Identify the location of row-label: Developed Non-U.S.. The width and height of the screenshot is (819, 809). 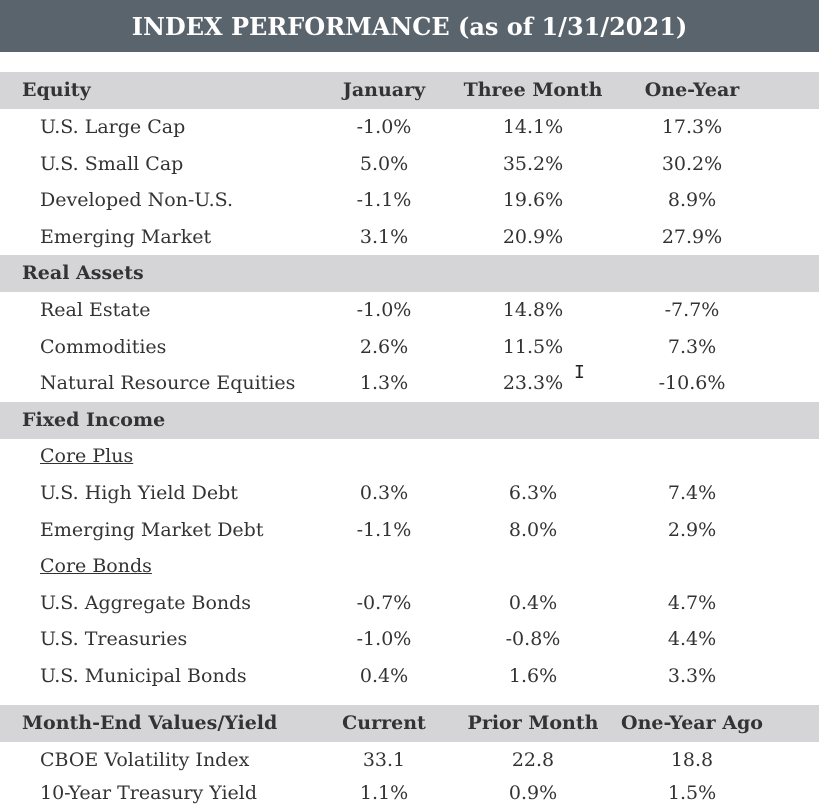
(136, 200).